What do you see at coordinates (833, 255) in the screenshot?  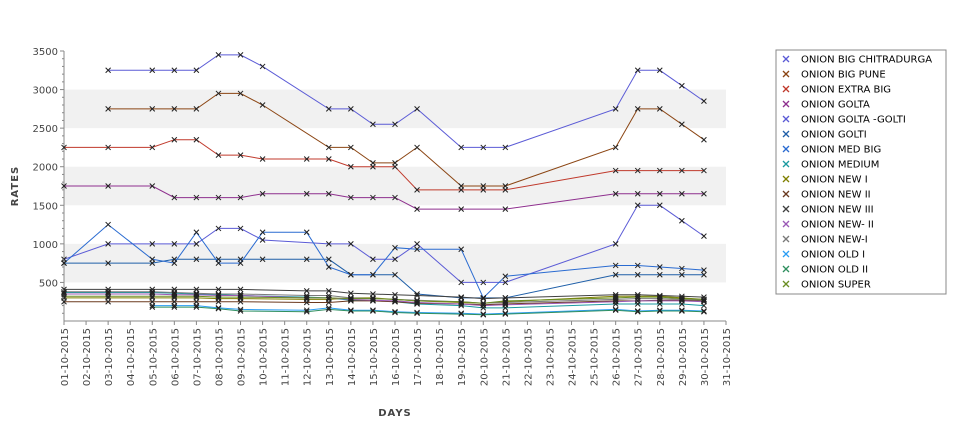 I see `legend-label: ONION OLD I` at bounding box center [833, 255].